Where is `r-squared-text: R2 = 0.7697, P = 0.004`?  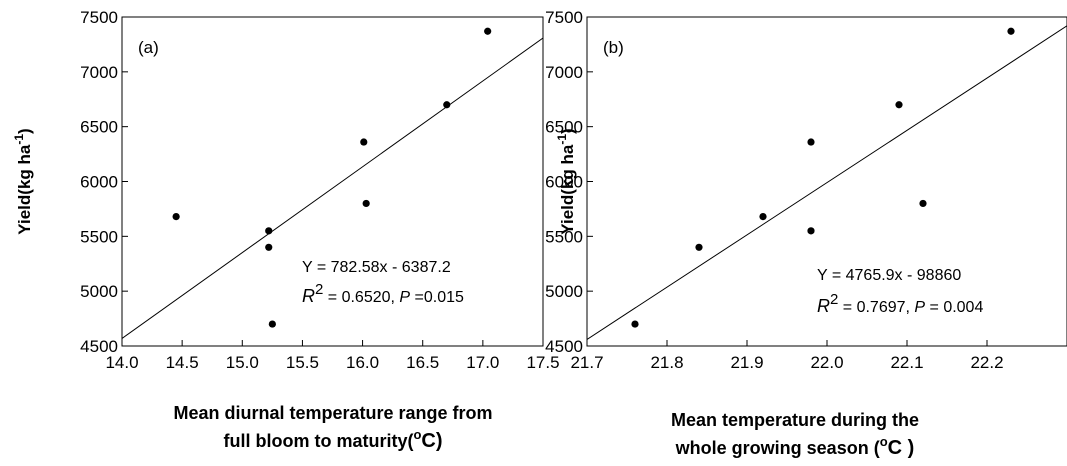 r-squared-text: R2 = 0.7697, P = 0.004 is located at coordinates (900, 303).